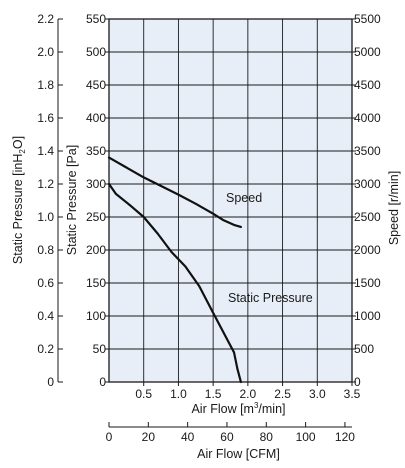 The width and height of the screenshot is (405, 468). Describe the element at coordinates (149, 437) in the screenshot. I see `cfm-tick-label: 20` at that location.